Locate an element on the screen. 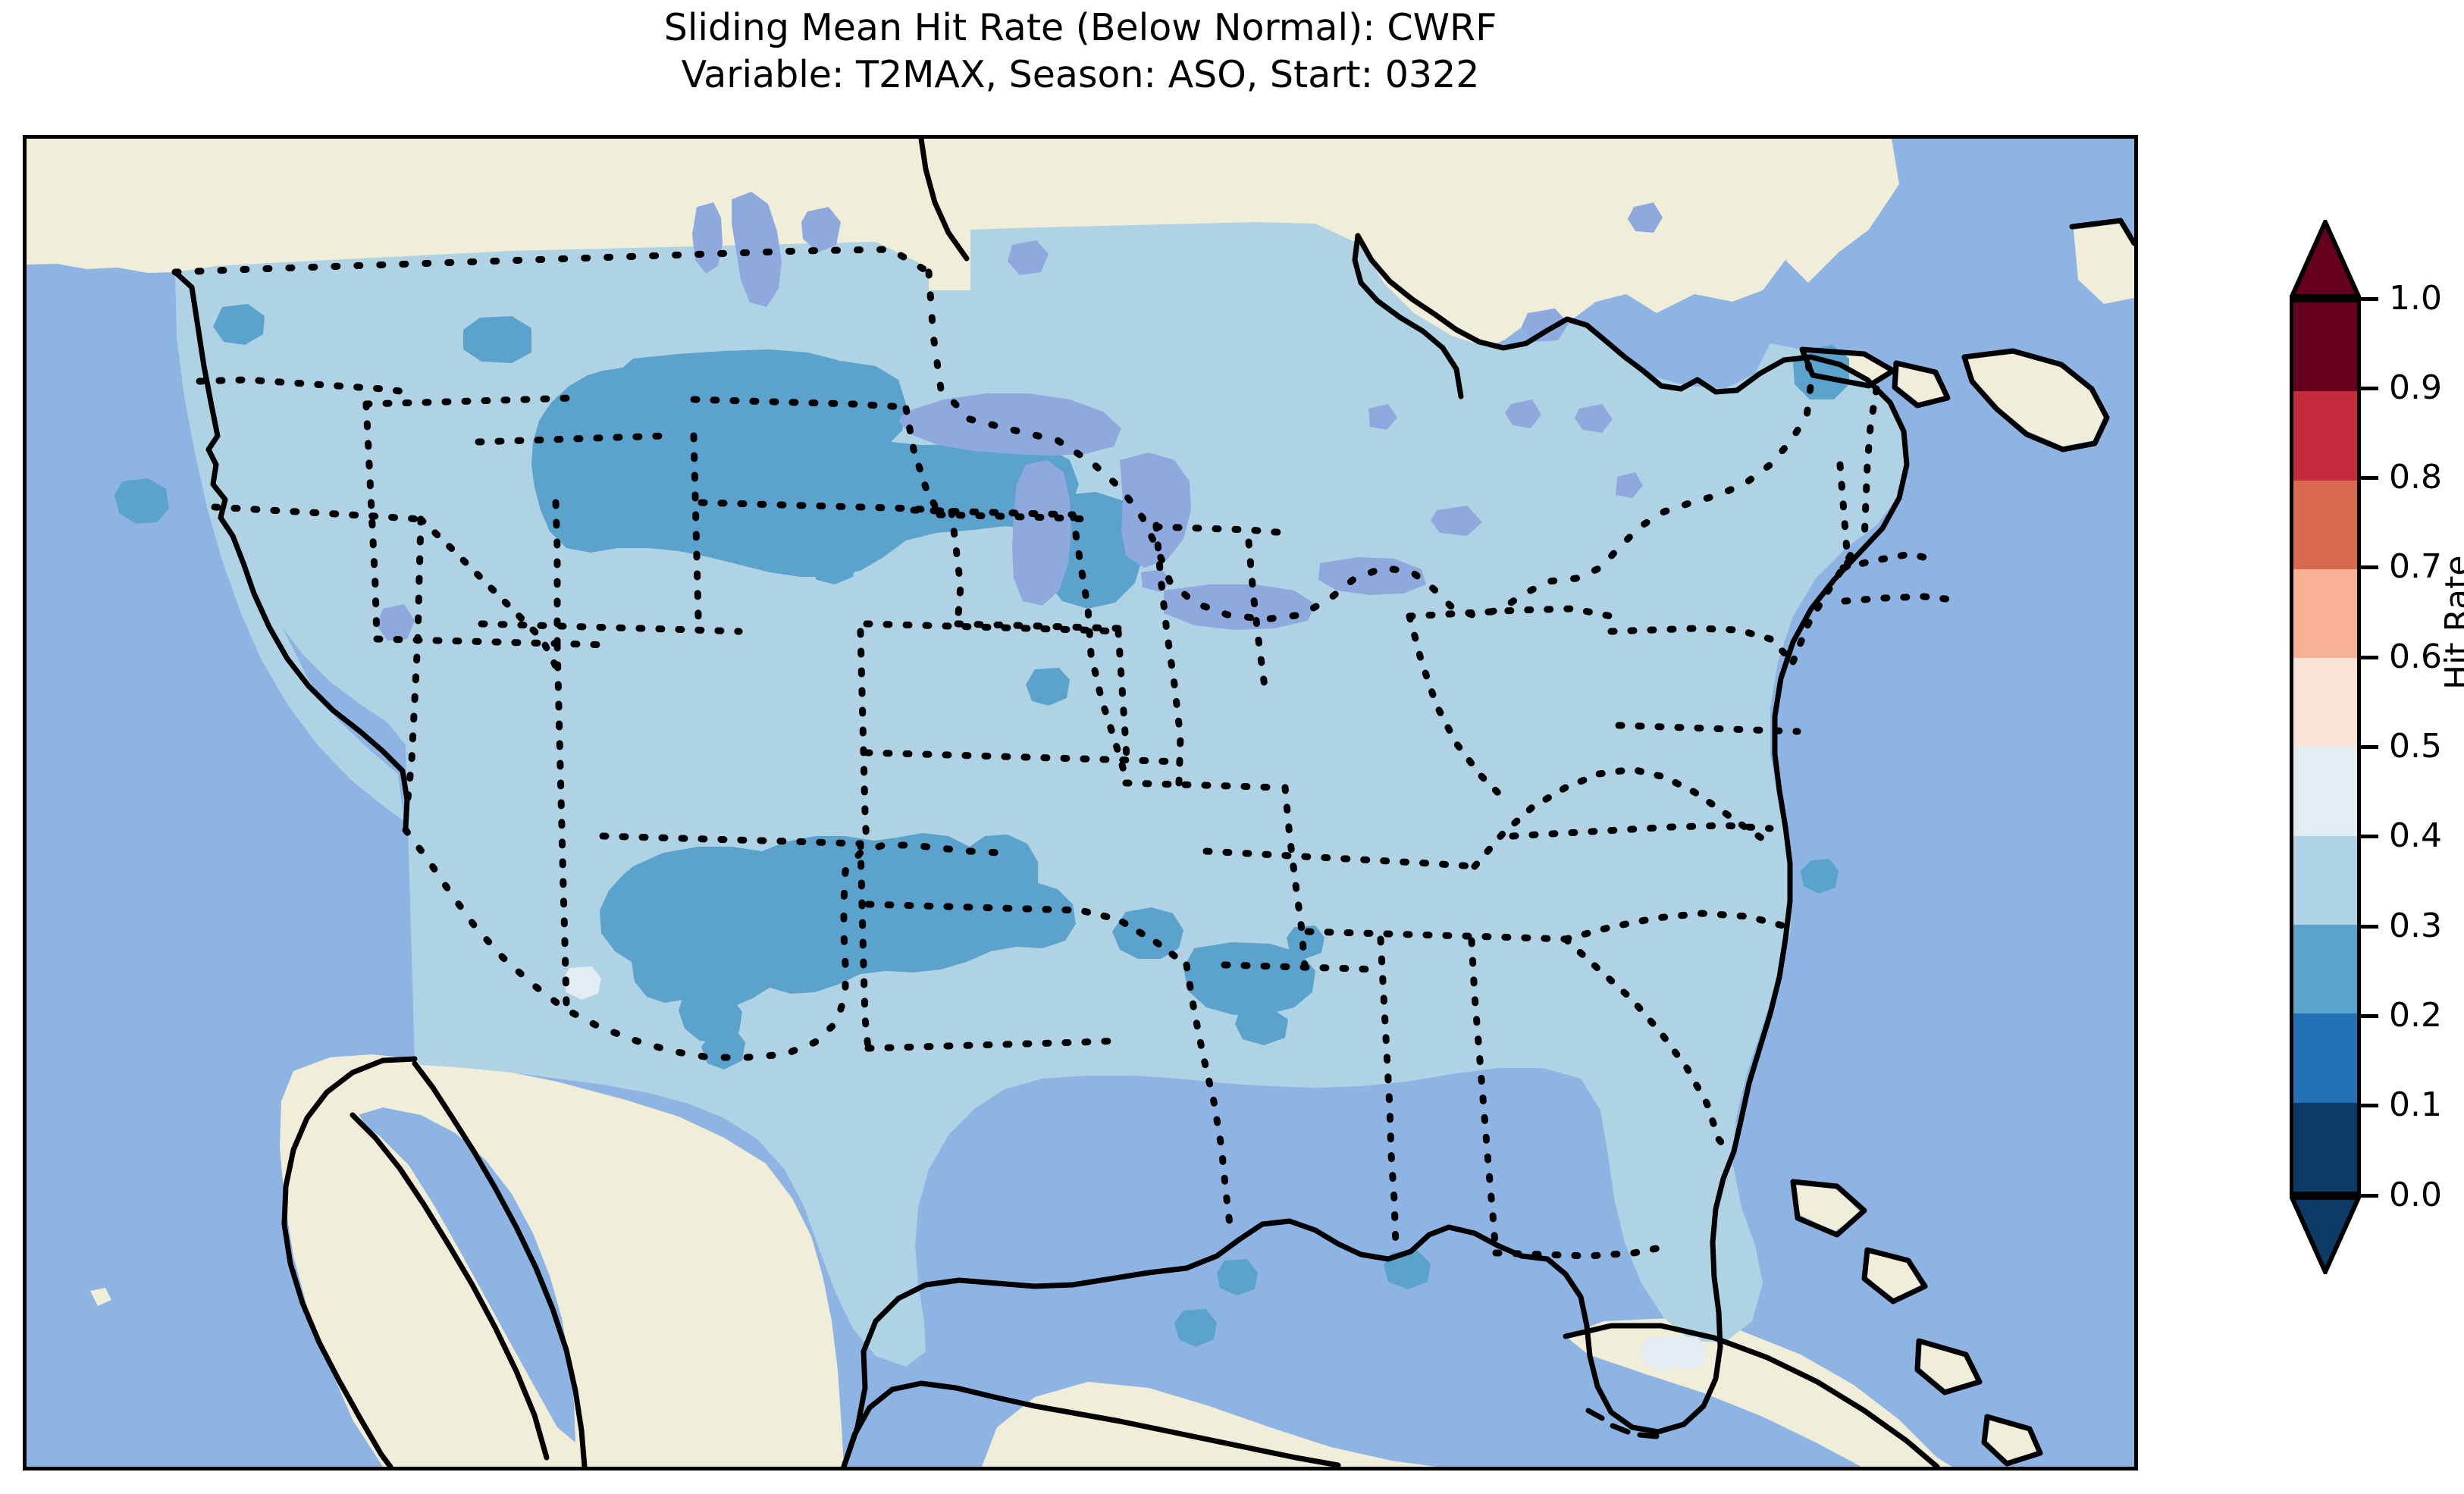 The width and height of the screenshot is (2464, 1494). colorbar-under-arrow is located at coordinates (2325, 1234).